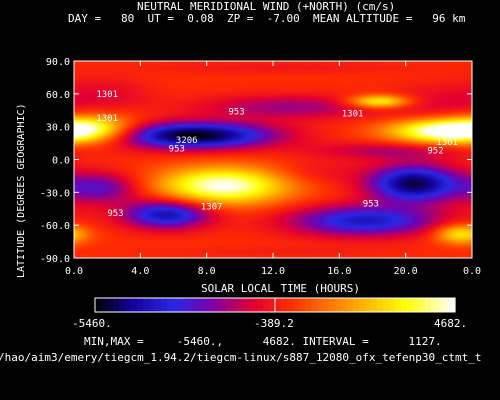  I want to click on contour-label: 3206, so click(187, 141).